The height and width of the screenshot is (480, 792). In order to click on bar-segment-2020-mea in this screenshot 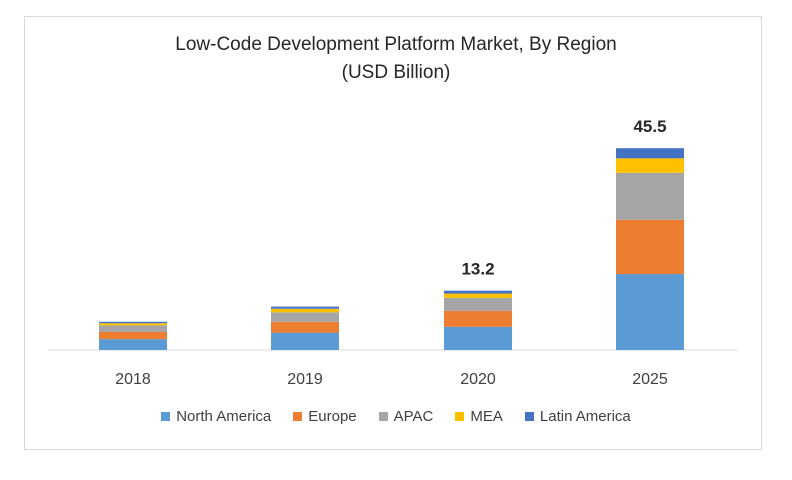, I will do `click(478, 295)`.